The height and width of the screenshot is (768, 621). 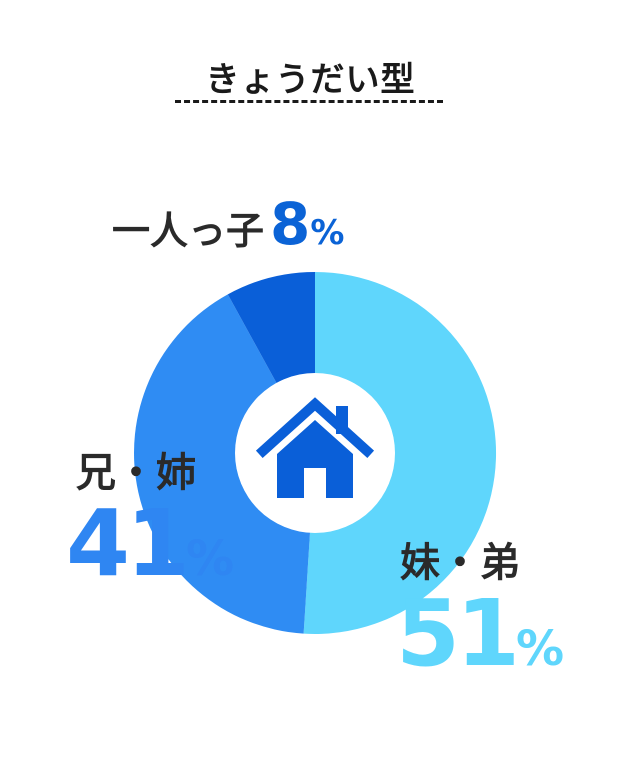 I want to click on older-sibling-name: 兄・姉, so click(x=136, y=473).